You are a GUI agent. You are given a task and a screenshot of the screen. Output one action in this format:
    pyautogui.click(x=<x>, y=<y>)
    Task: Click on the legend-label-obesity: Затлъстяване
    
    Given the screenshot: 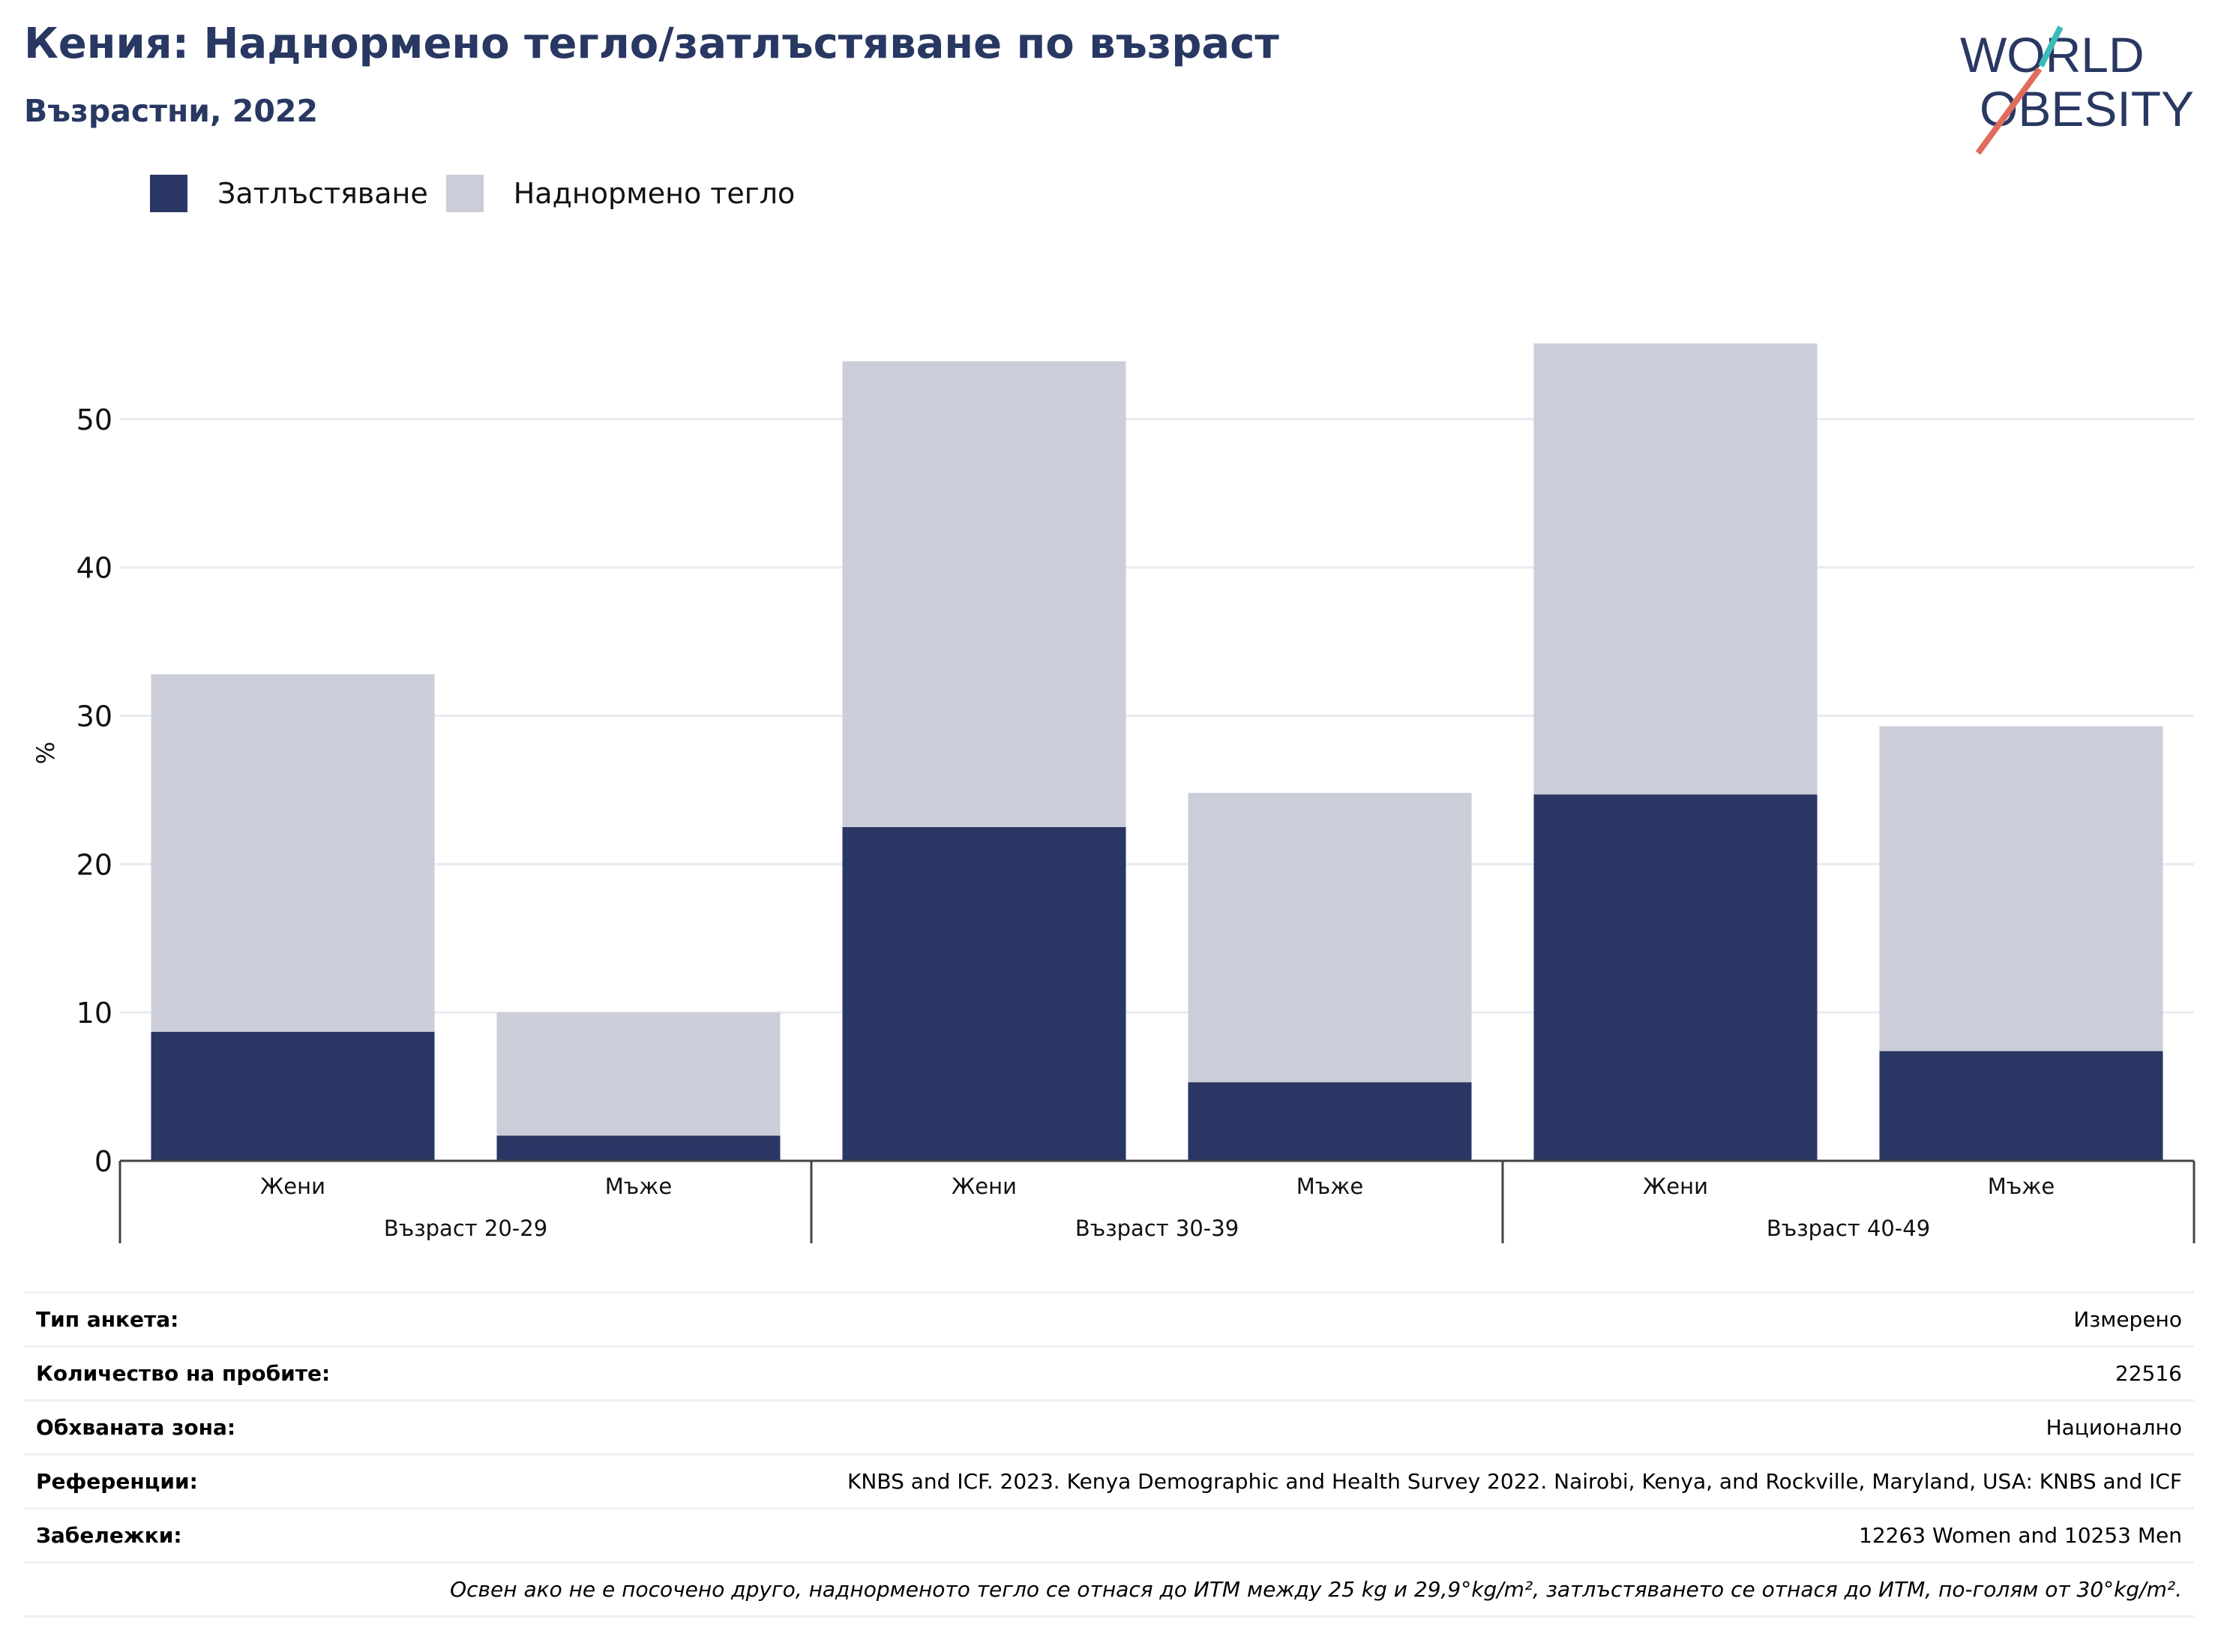 What is the action you would take?
    pyautogui.click(x=322, y=194)
    